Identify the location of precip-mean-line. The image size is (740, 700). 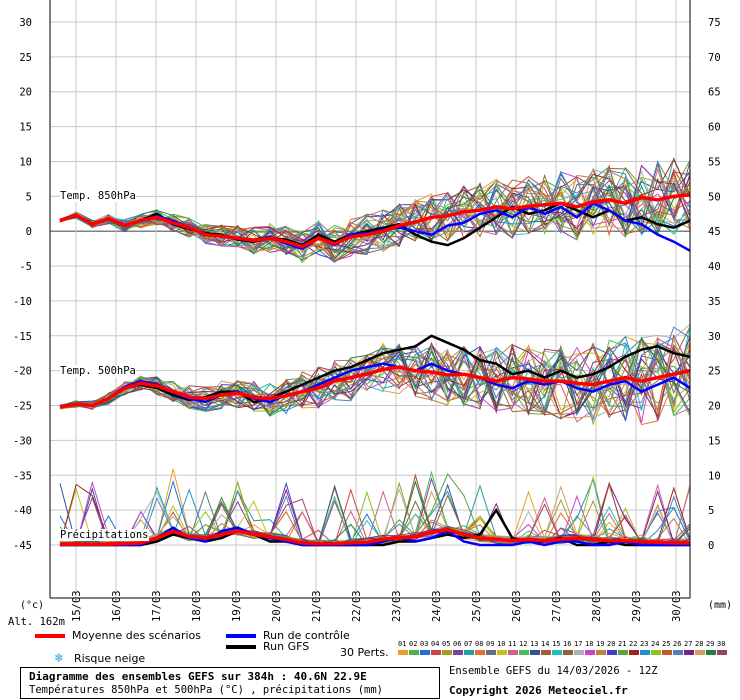
(375, 537).